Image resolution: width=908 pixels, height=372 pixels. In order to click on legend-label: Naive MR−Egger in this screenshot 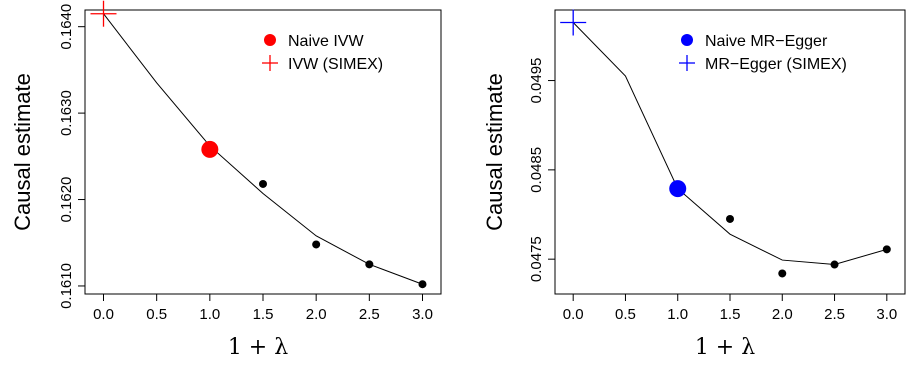, I will do `click(766, 41)`.